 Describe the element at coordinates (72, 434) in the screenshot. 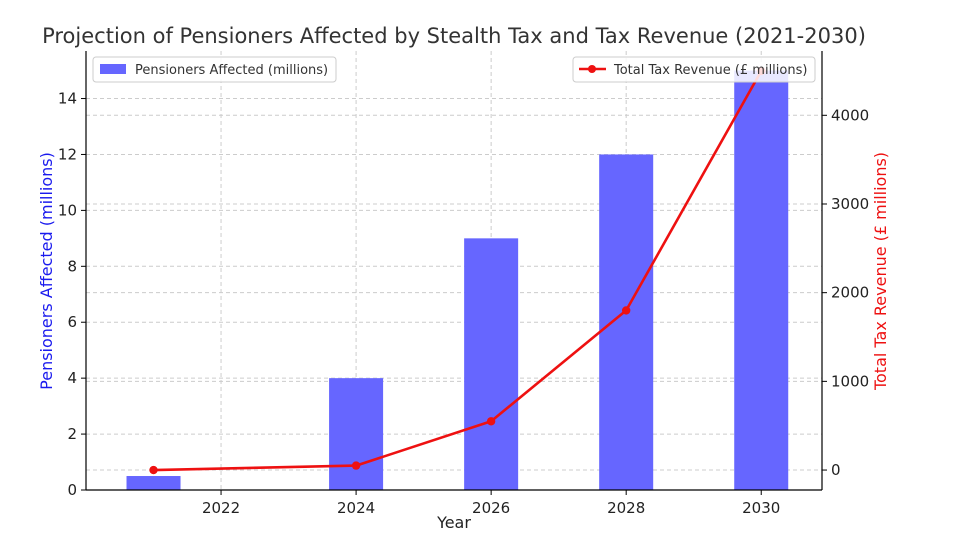

I see `y-left-tick-label: 2` at that location.